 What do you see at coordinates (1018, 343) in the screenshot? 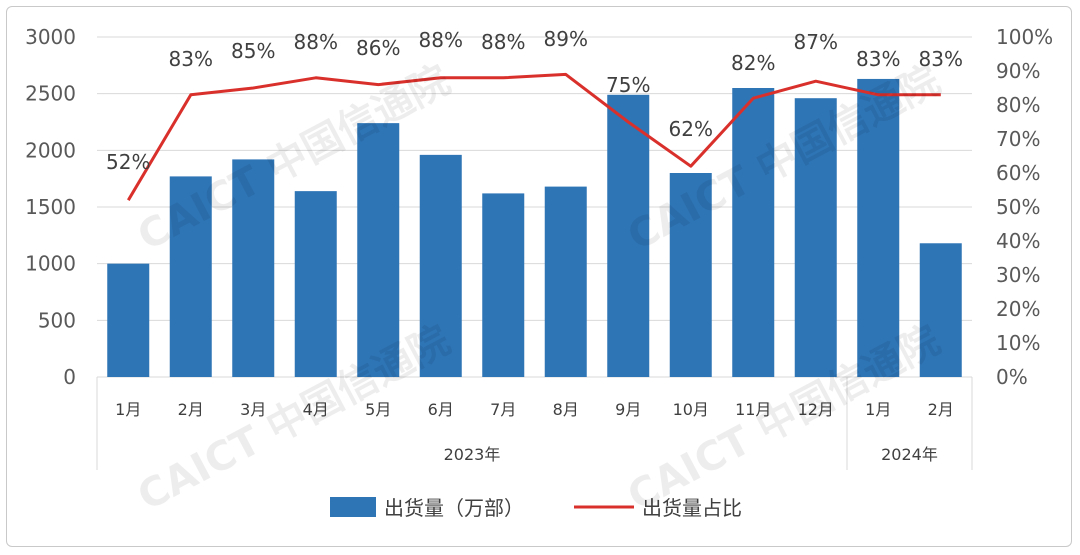
I see `y-right-tick-label: 10%` at bounding box center [1018, 343].